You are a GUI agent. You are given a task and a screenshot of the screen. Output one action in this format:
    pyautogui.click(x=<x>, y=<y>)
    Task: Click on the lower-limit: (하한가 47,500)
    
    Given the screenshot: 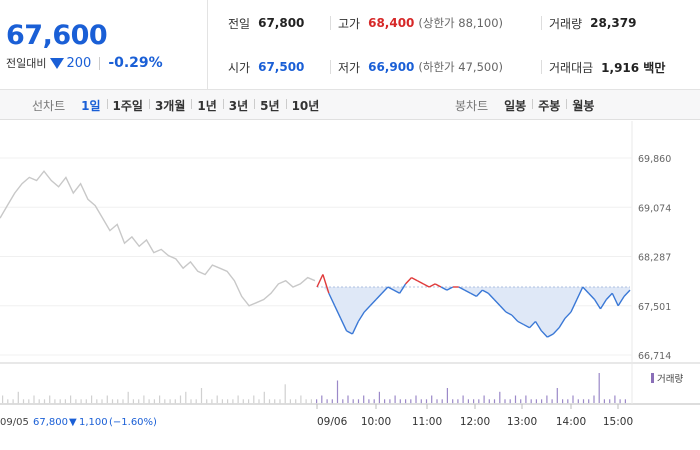 What is the action you would take?
    pyautogui.click(x=461, y=67)
    